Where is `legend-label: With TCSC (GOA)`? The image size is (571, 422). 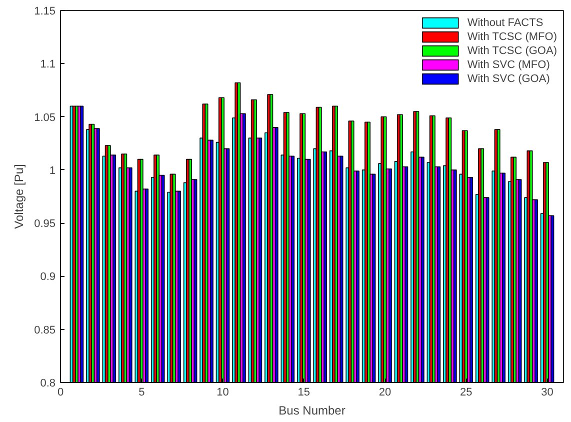
legend-label: With TCSC (GOA) is located at coordinates (512, 50).